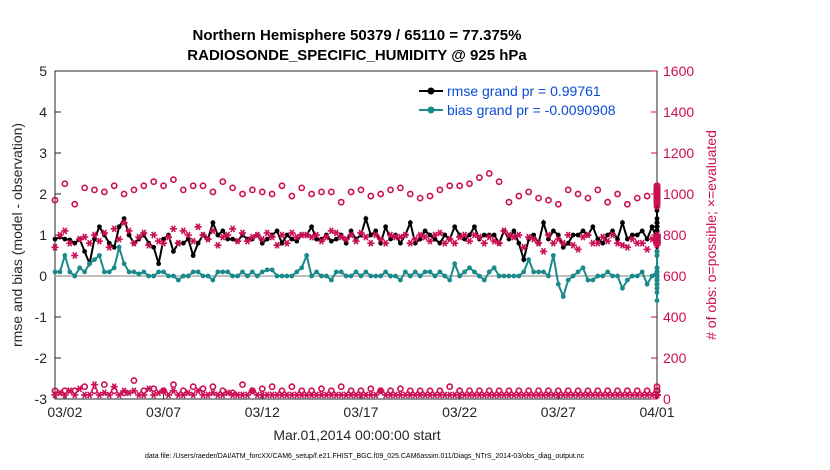 The image size is (830, 470). What do you see at coordinates (678, 194) in the screenshot?
I see `y-right-tick-label: 1000` at bounding box center [678, 194].